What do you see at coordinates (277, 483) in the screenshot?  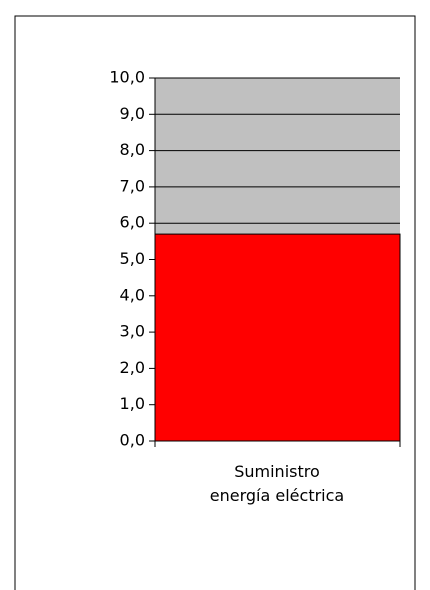 I see `x-tick-label: Suministro energía eléctrica` at bounding box center [277, 483].